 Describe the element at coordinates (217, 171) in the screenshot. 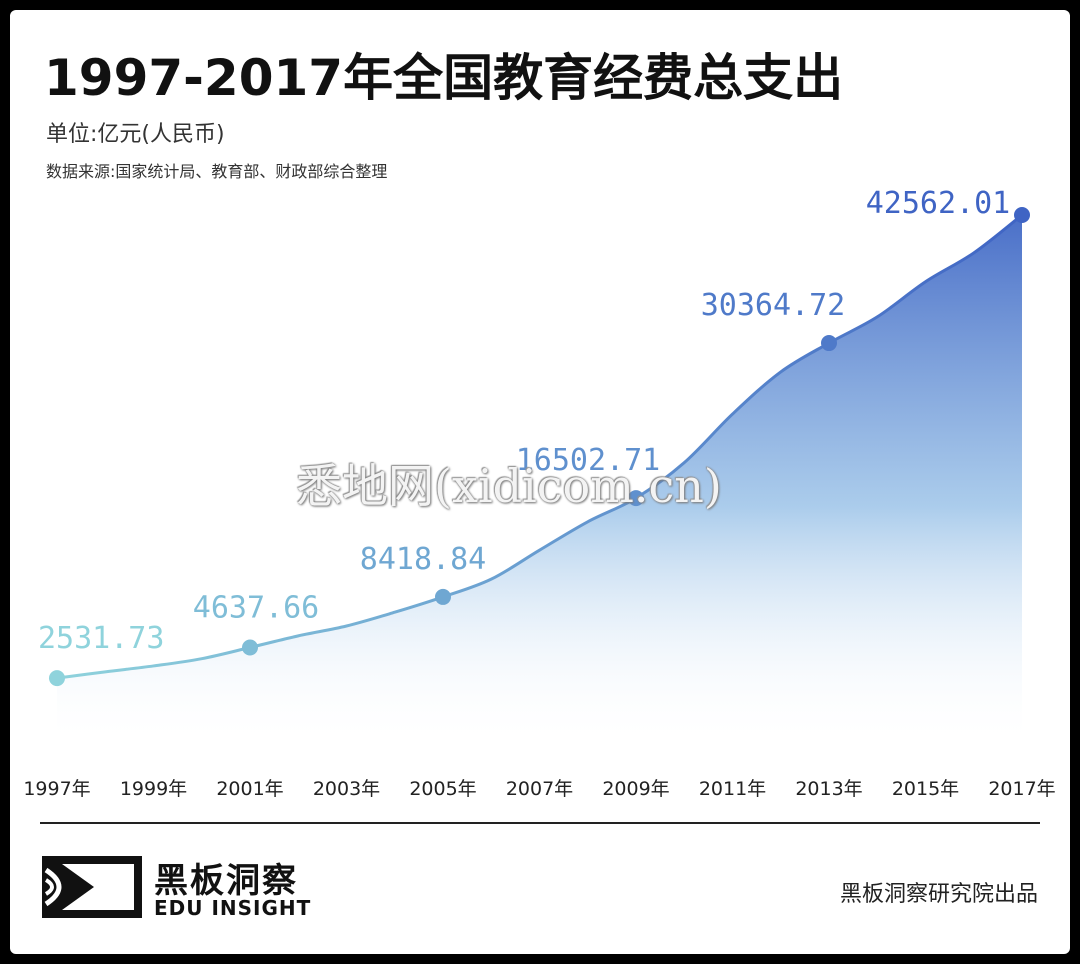

I see `source-label: 数据来源:国家统计局、教育部、财政部综合整理` at that location.